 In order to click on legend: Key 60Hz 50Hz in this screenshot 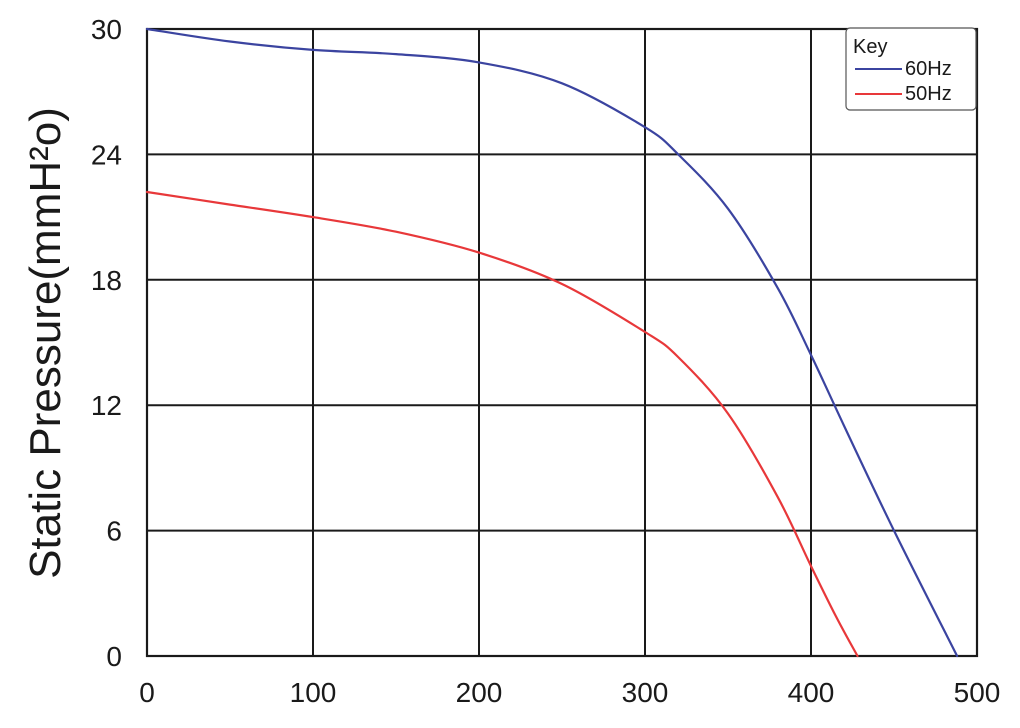, I will do `click(911, 69)`.